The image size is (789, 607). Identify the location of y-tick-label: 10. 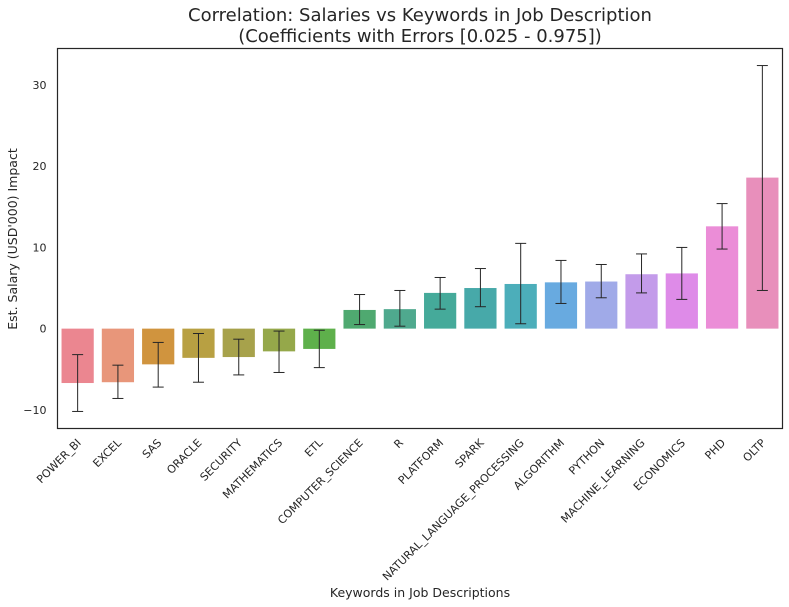
(40, 247).